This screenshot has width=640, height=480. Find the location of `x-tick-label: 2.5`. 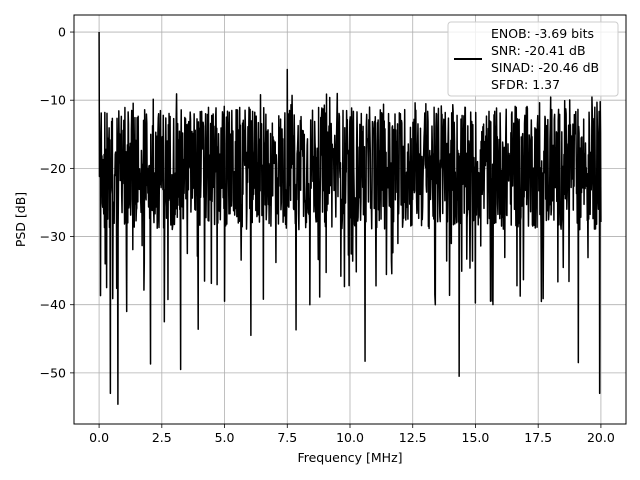

x-tick-label: 2.5 is located at coordinates (162, 437).